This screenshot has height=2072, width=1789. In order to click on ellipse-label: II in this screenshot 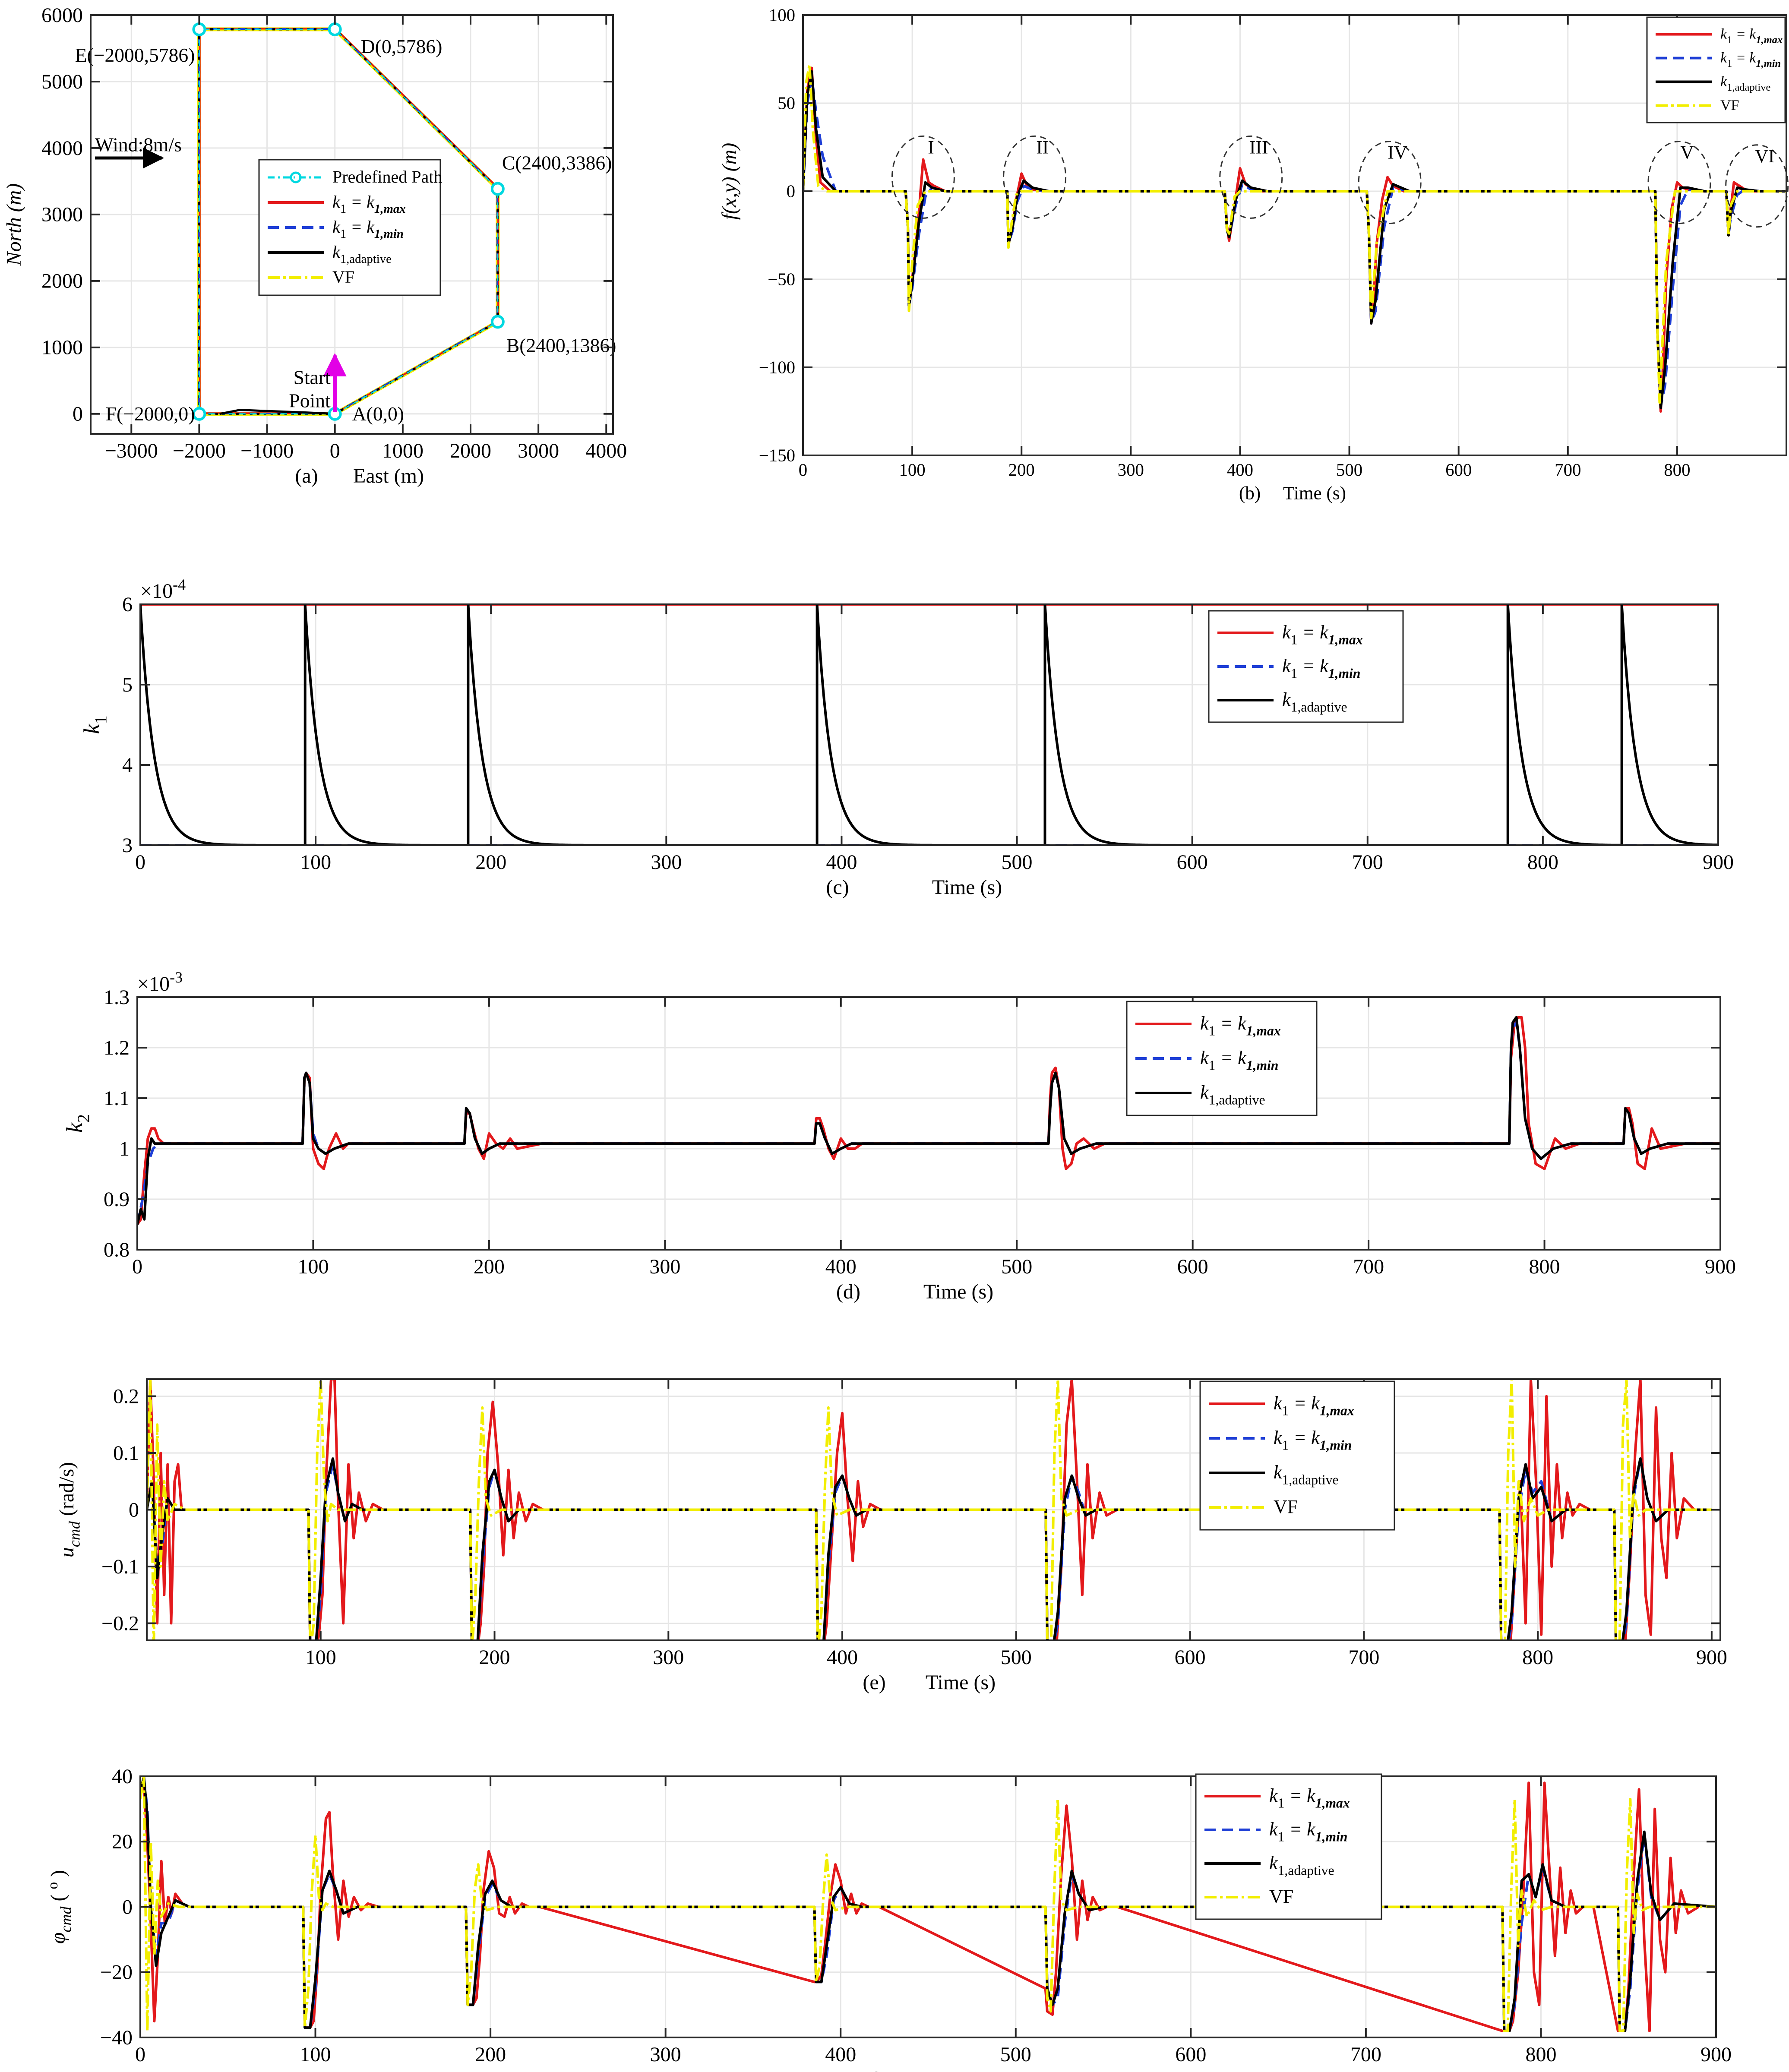, I will do `click(1043, 147)`.